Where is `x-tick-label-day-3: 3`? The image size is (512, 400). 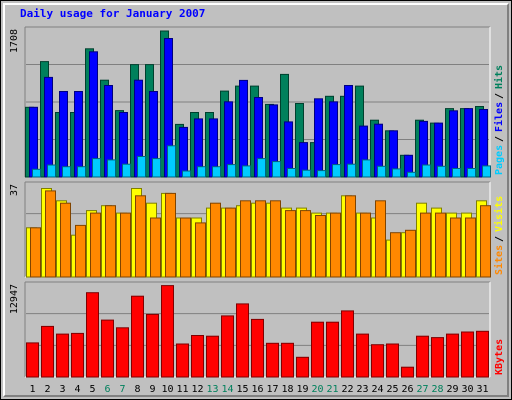
x-tick-label-day-3: 3 is located at coordinates (62, 389).